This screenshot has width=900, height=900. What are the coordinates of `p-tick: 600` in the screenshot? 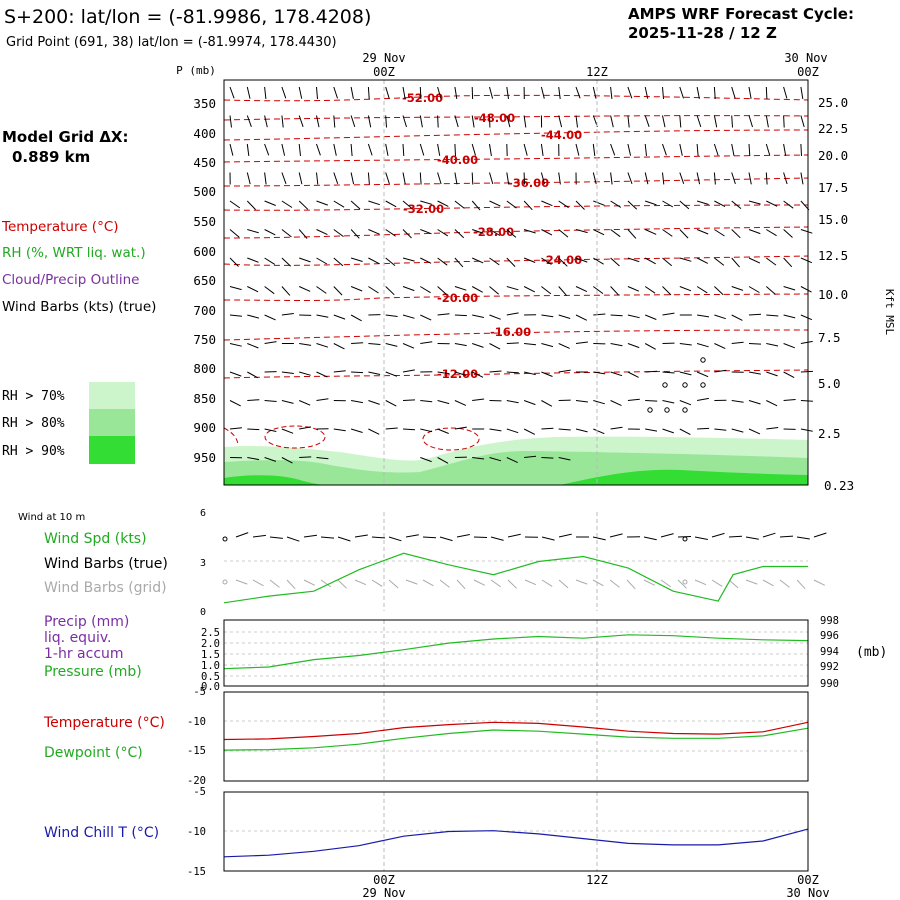 It's located at (204, 251).